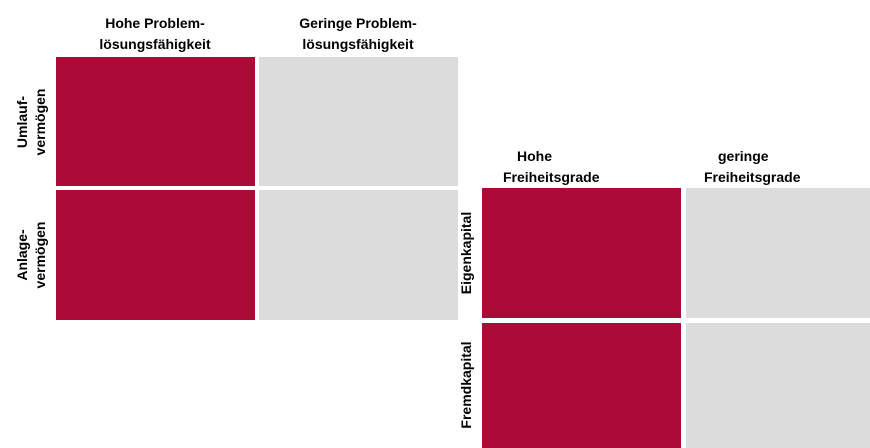 This screenshot has width=870, height=448. I want to click on column-header: Geringe Problem-, so click(358, 23).